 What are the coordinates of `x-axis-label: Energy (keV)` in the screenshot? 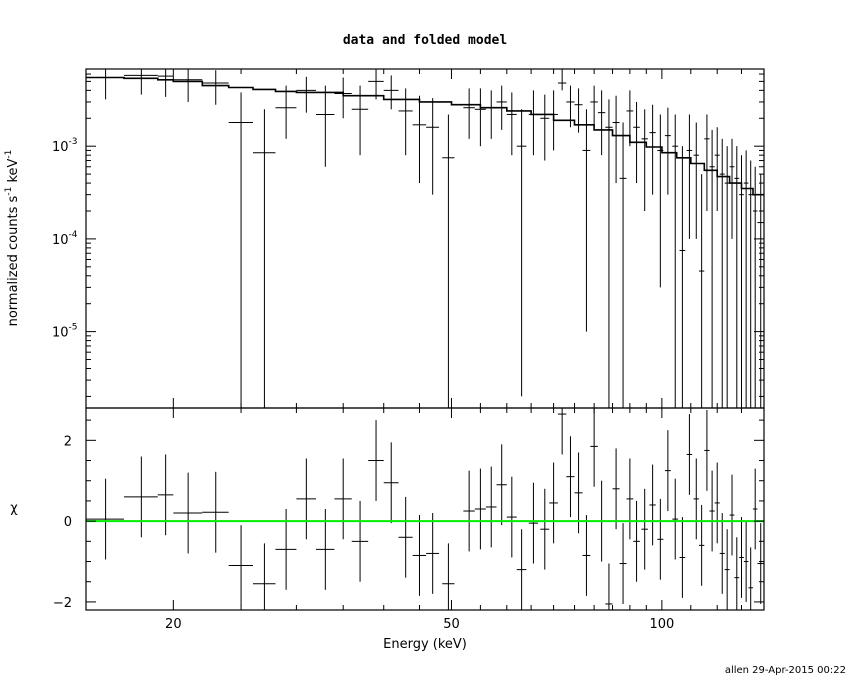 It's located at (425, 644).